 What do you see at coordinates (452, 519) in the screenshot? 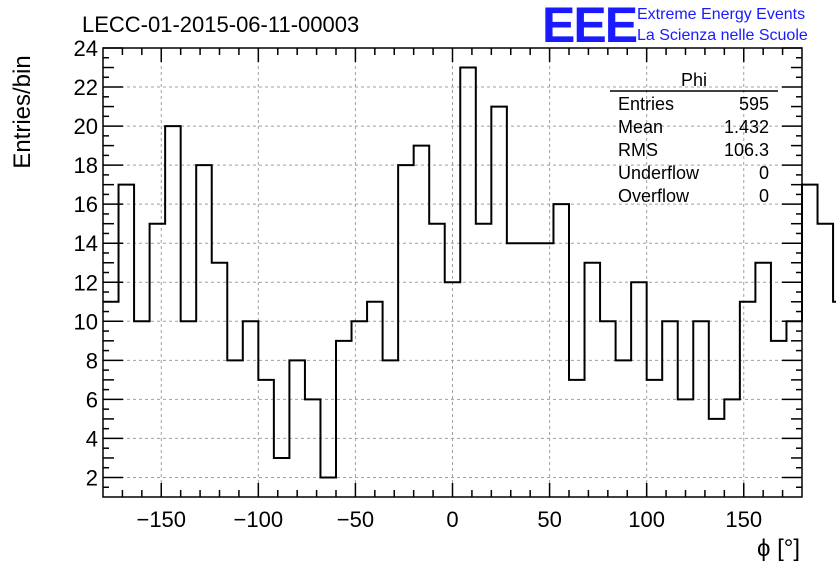
I see `x-tick-label: 0` at bounding box center [452, 519].